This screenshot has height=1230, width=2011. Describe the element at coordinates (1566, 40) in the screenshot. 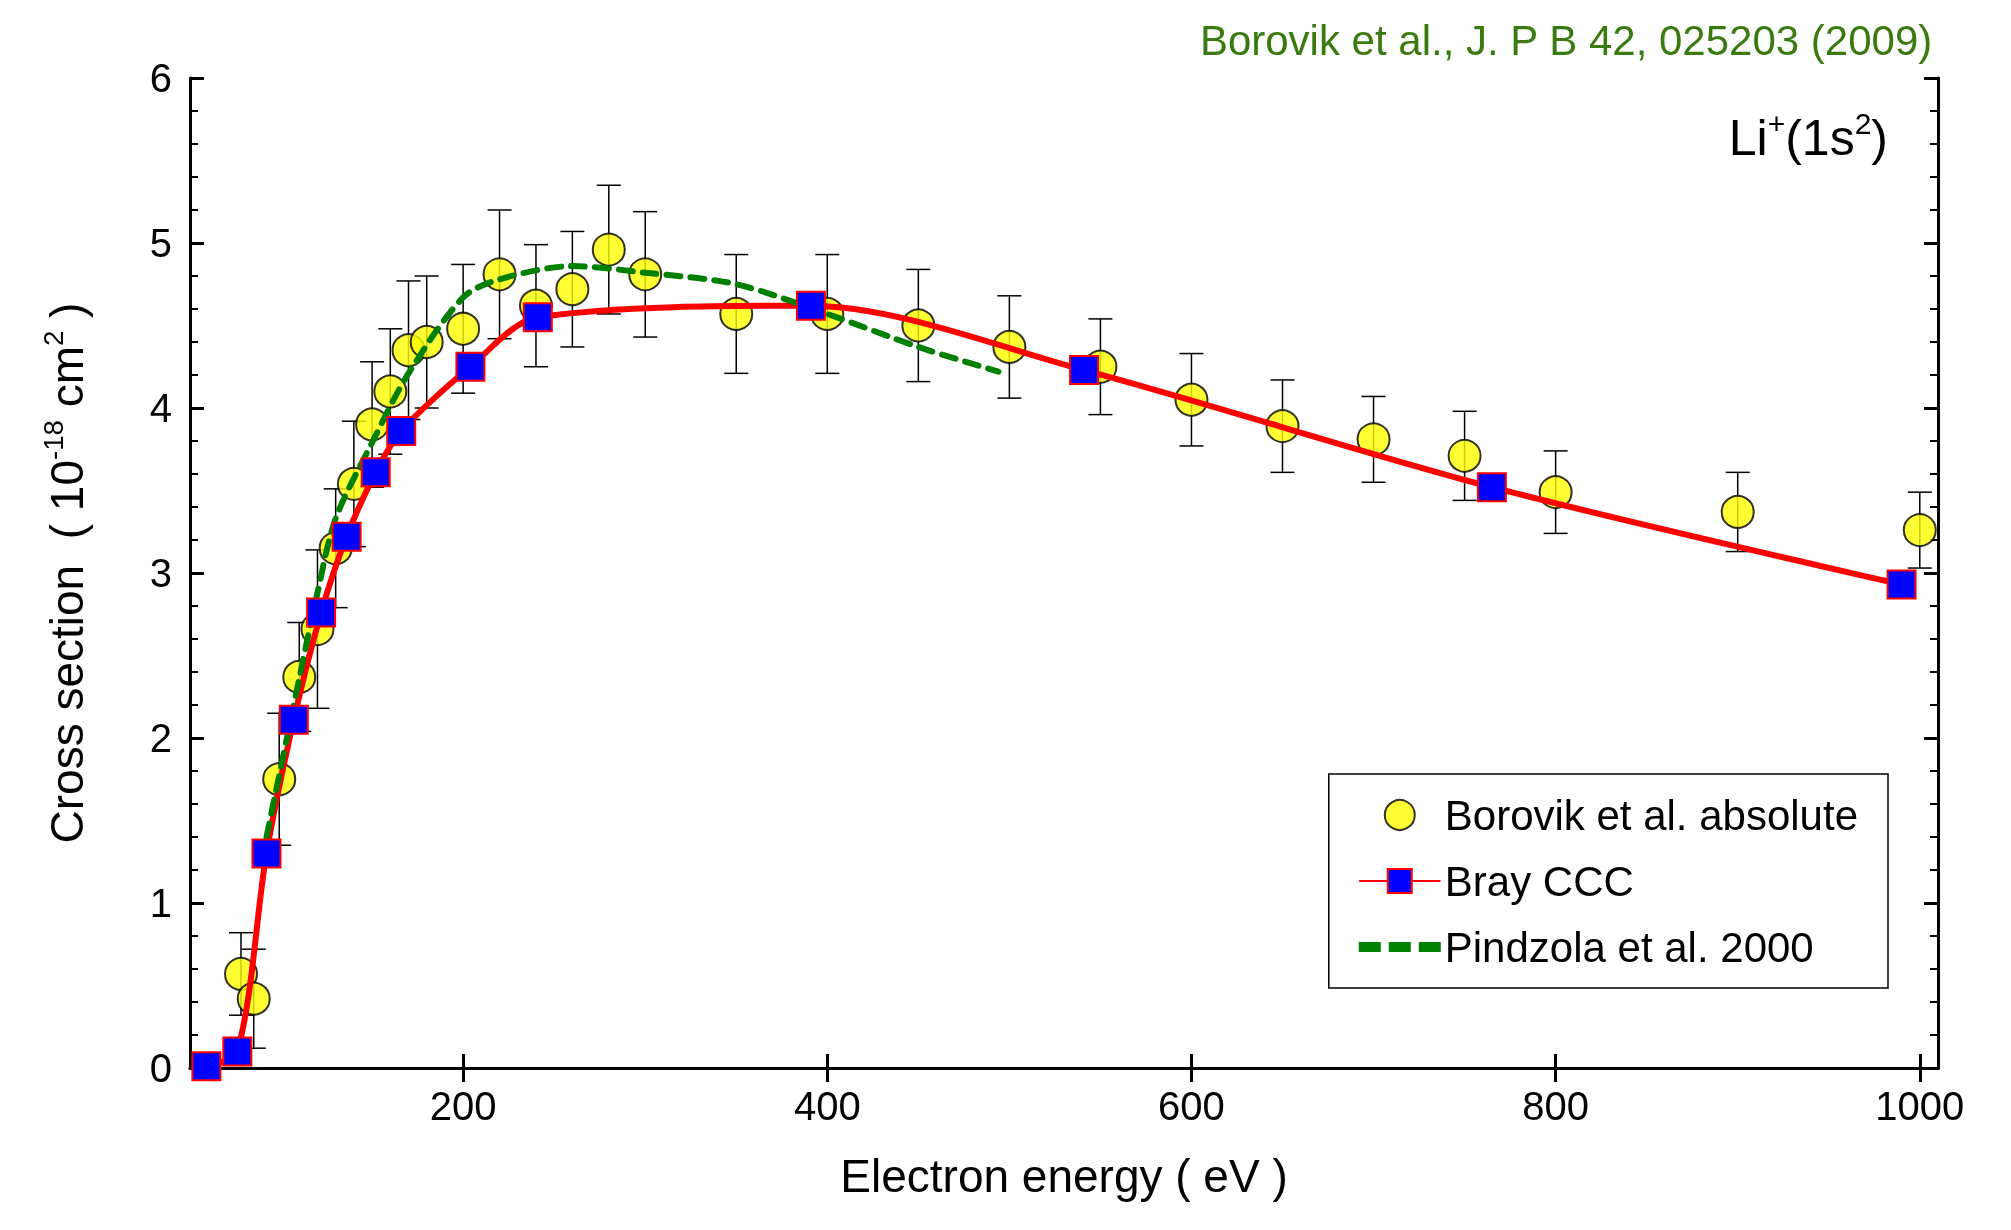

I see `chart-title: Borovik et al., J. P B 42, 025203 (2009)` at that location.